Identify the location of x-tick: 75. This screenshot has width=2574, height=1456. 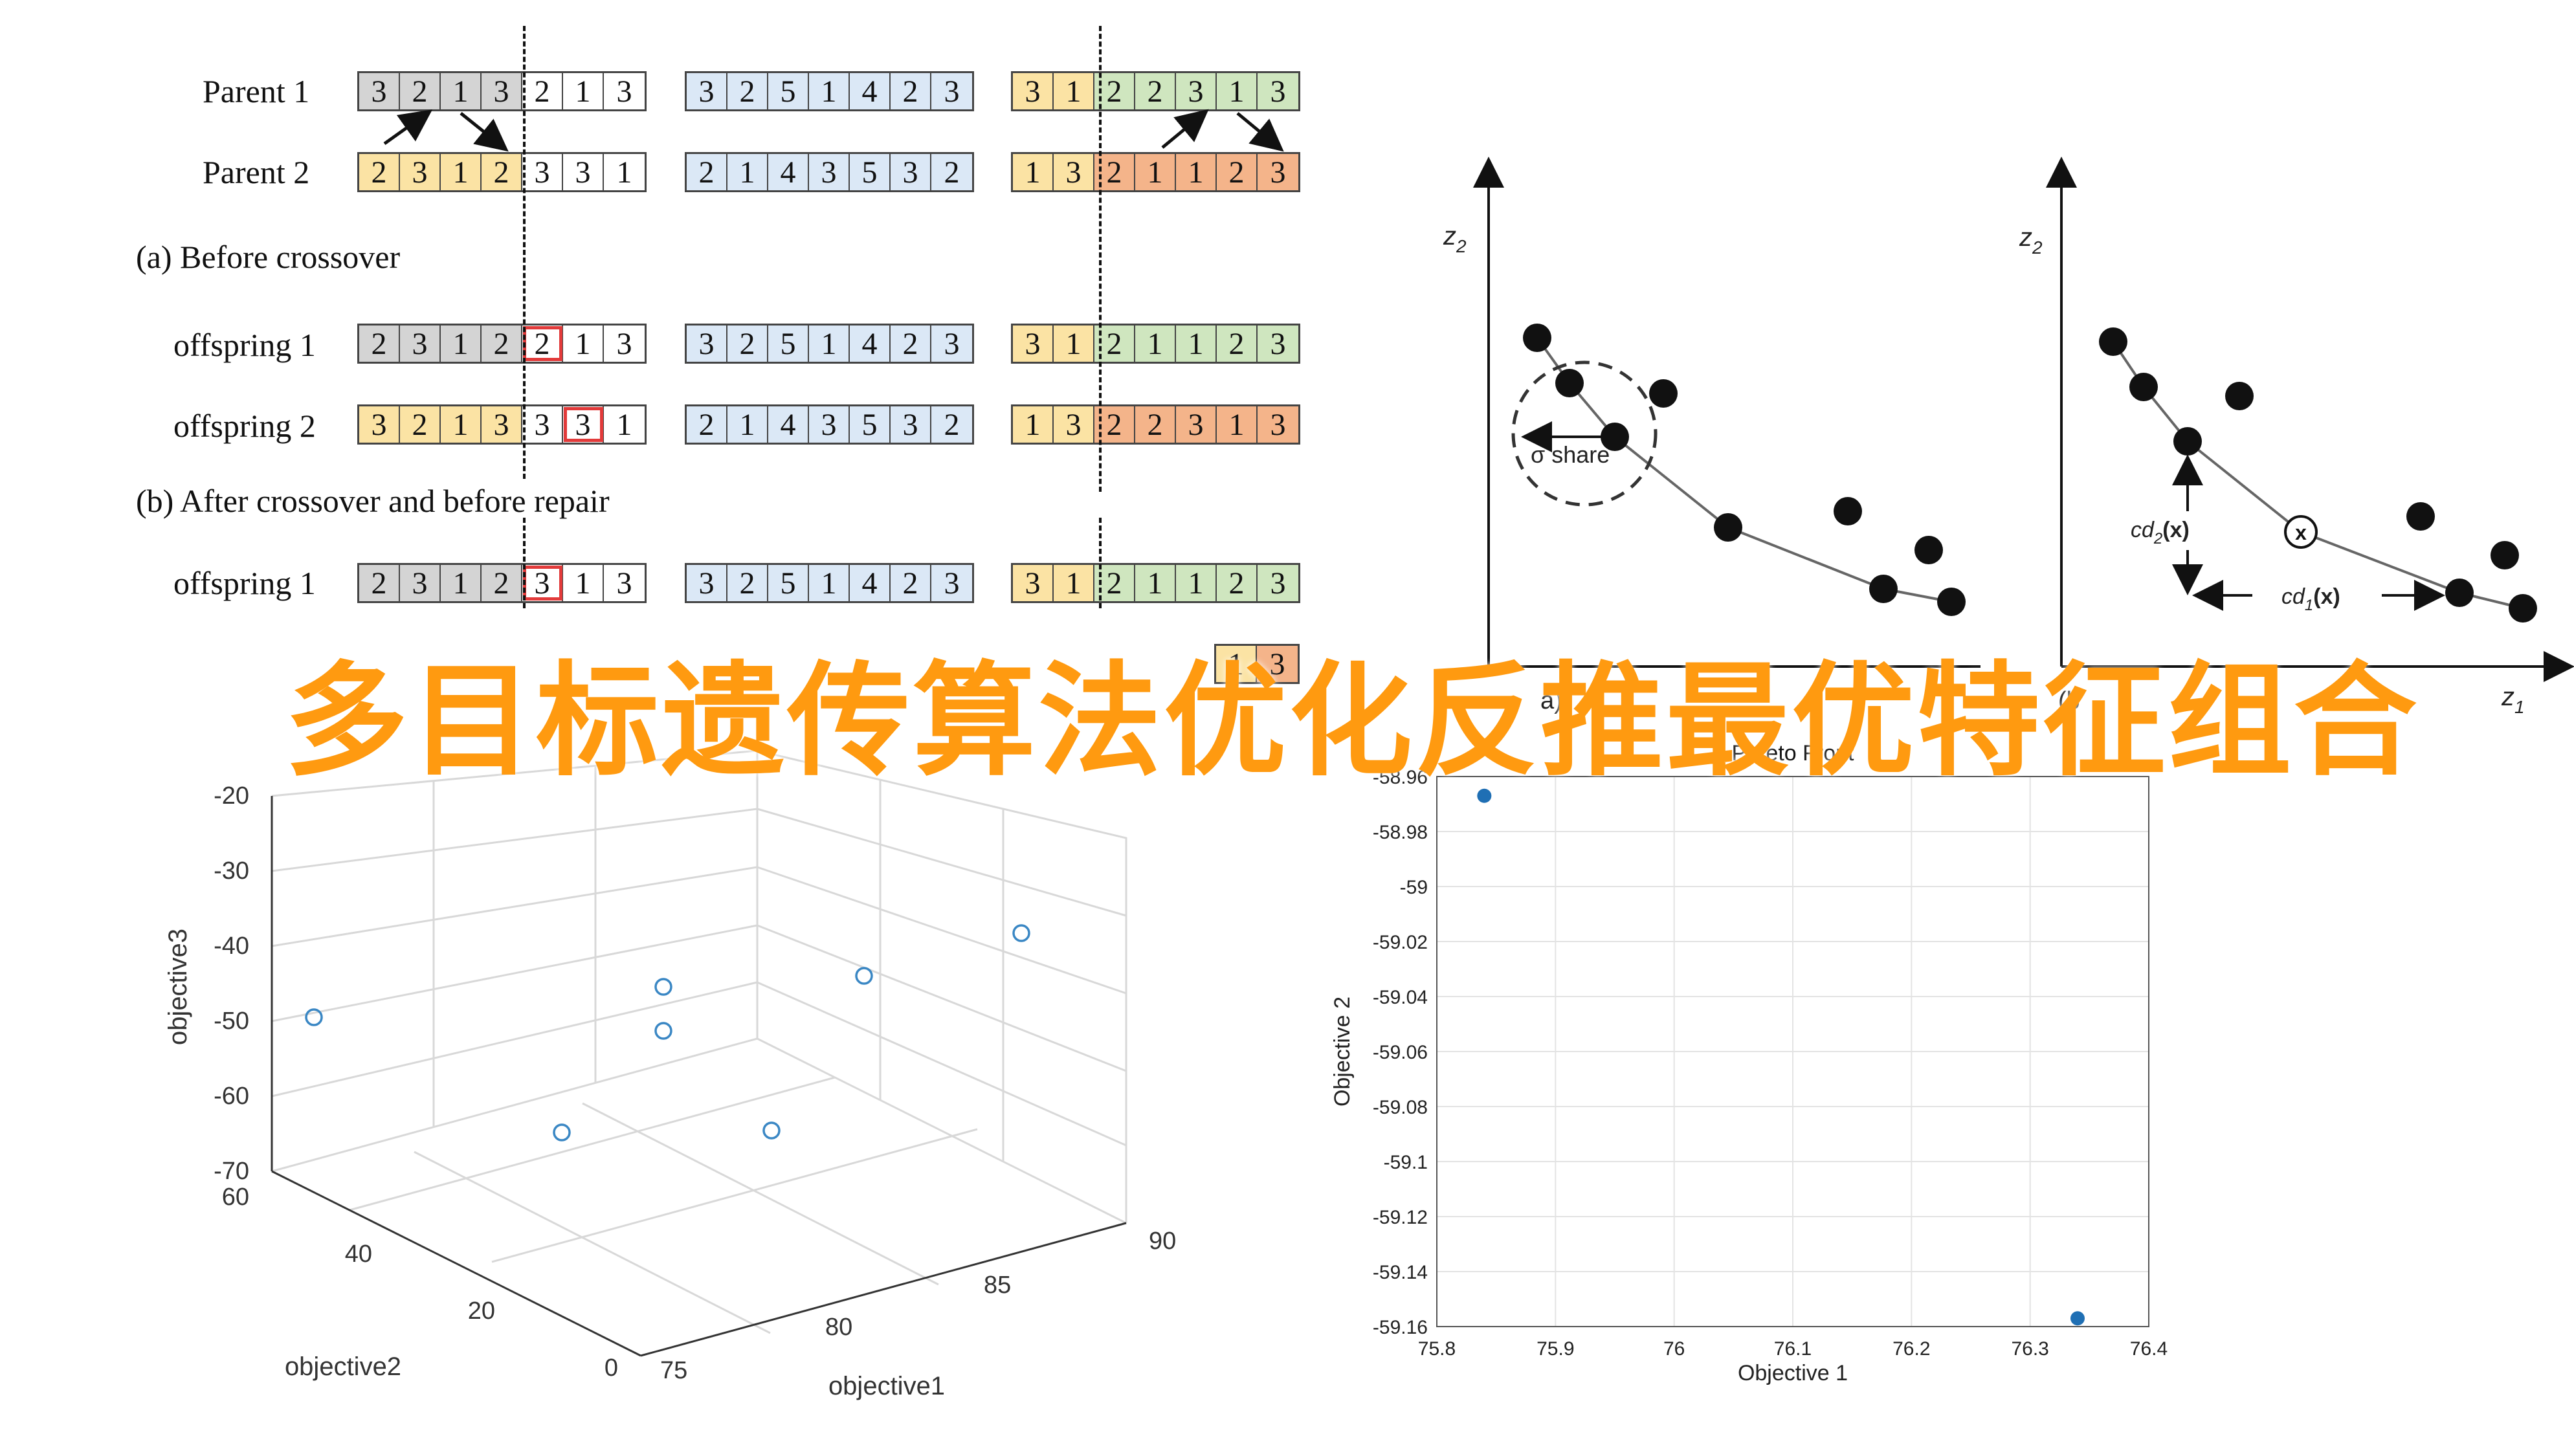
(674, 1370).